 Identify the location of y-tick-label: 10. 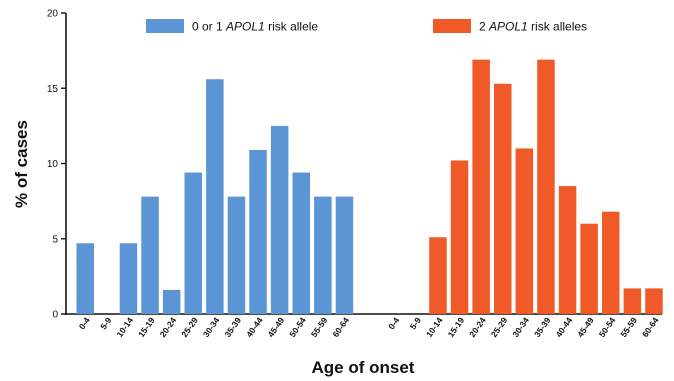
(53, 164).